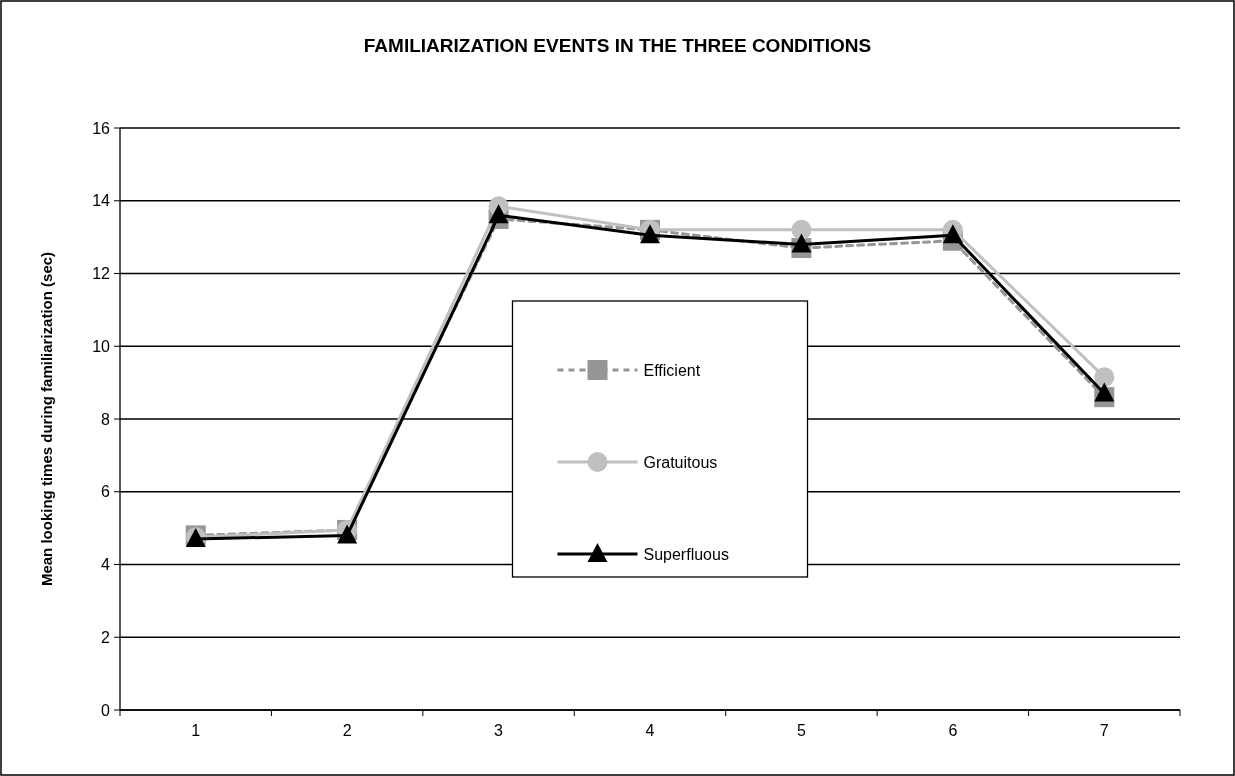 Image resolution: width=1235 pixels, height=776 pixels. I want to click on y-tick-label: 6, so click(106, 492).